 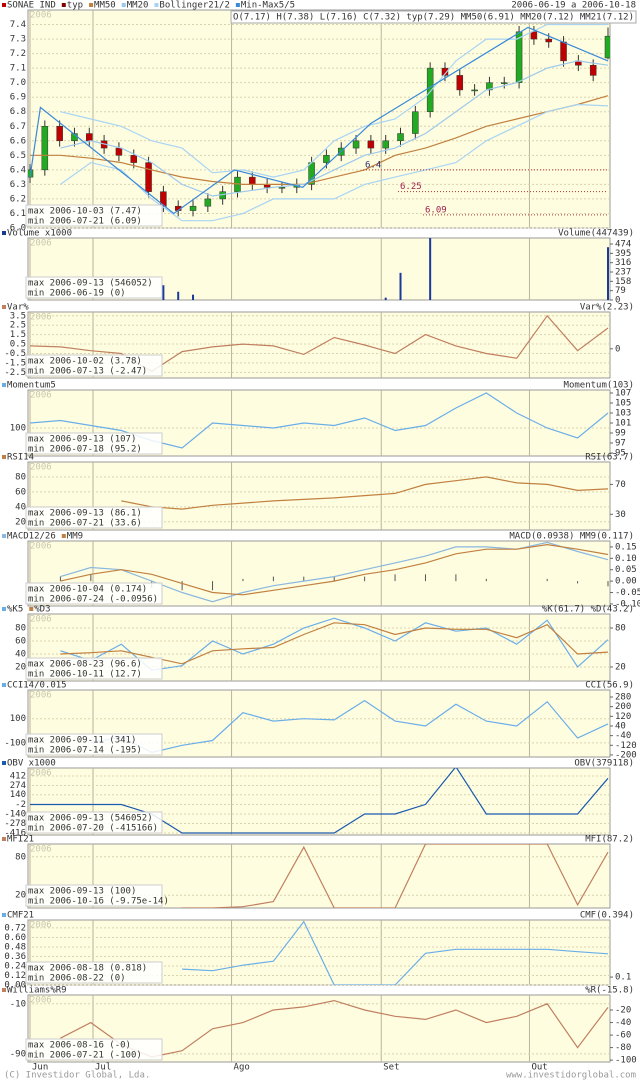 I want to click on legend-label: Momentum5, so click(x=31, y=386).